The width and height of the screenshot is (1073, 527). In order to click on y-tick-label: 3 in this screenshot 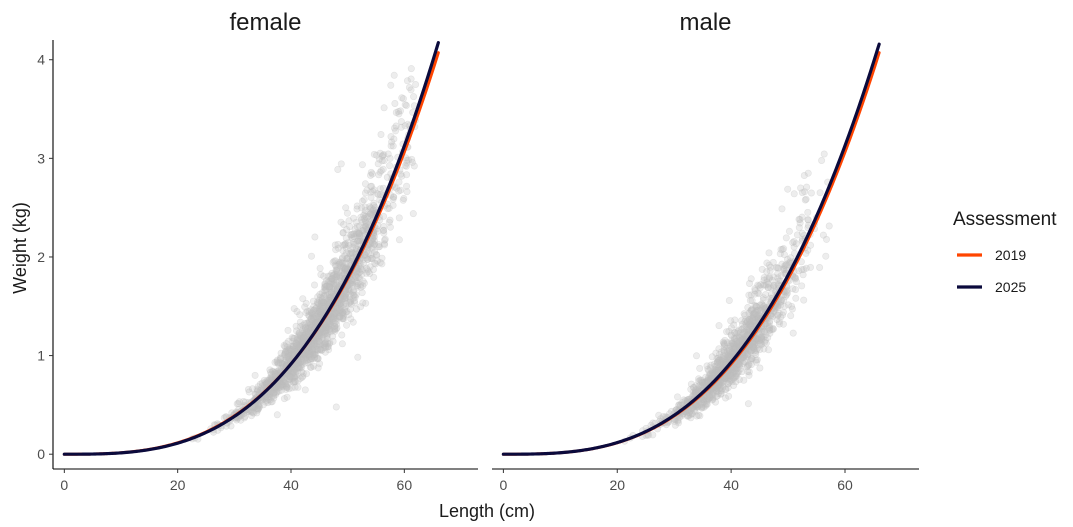, I will do `click(41, 158)`.